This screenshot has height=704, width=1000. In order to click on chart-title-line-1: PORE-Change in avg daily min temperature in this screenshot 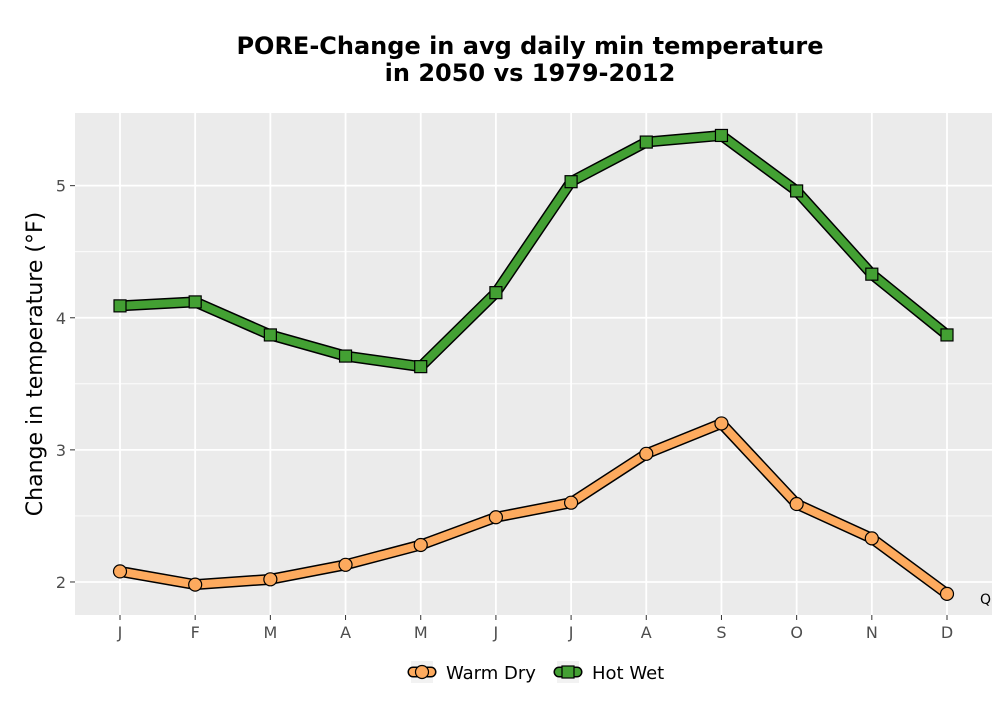, I will do `click(529, 46)`.